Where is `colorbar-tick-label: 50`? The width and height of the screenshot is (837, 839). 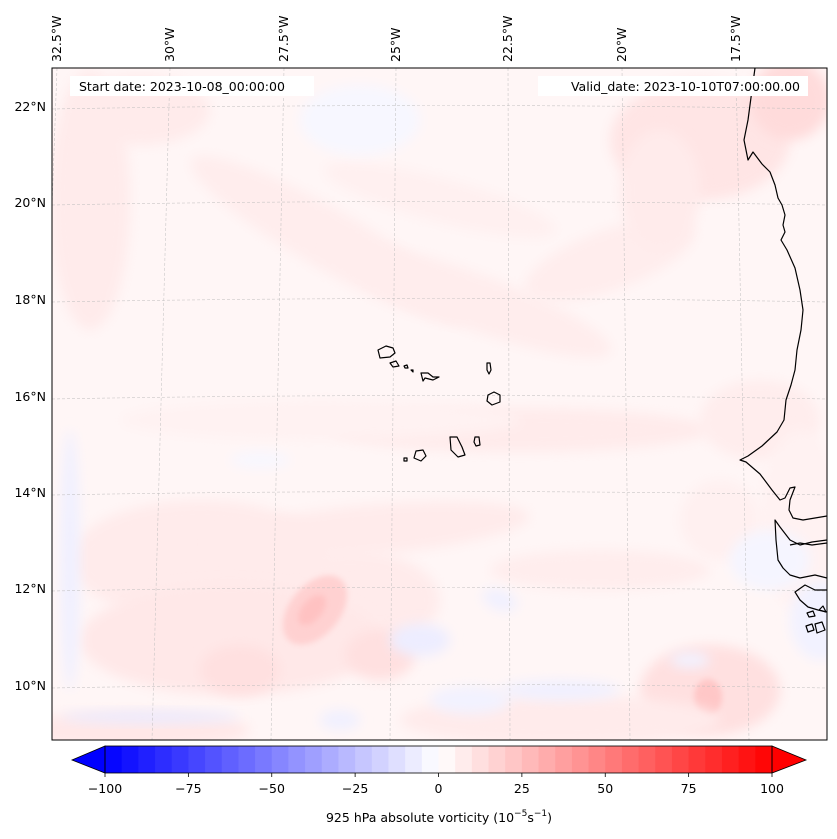 colorbar-tick-label: 50 is located at coordinates (605, 788).